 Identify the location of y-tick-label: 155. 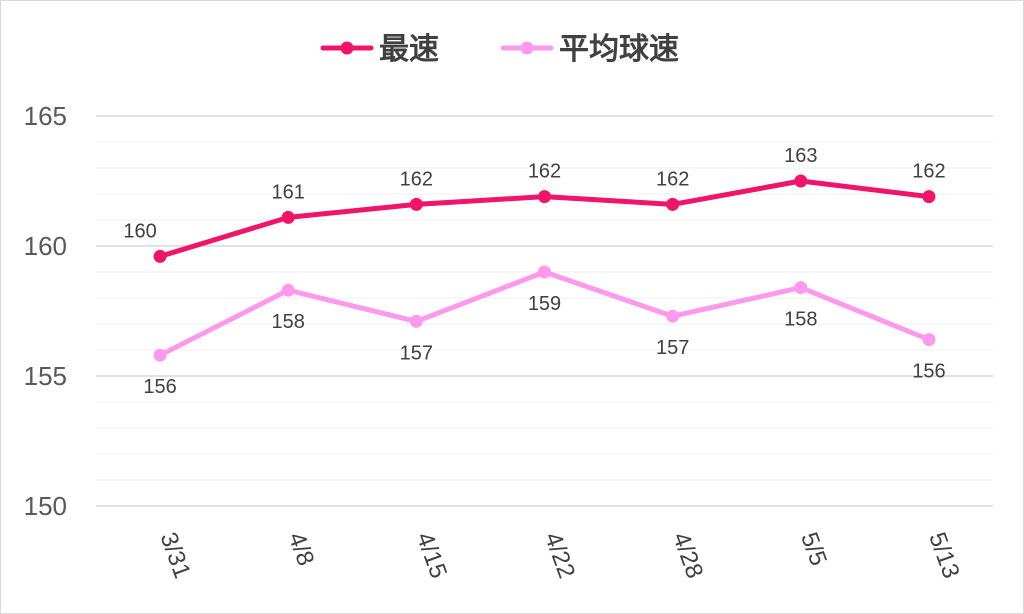
(45, 376).